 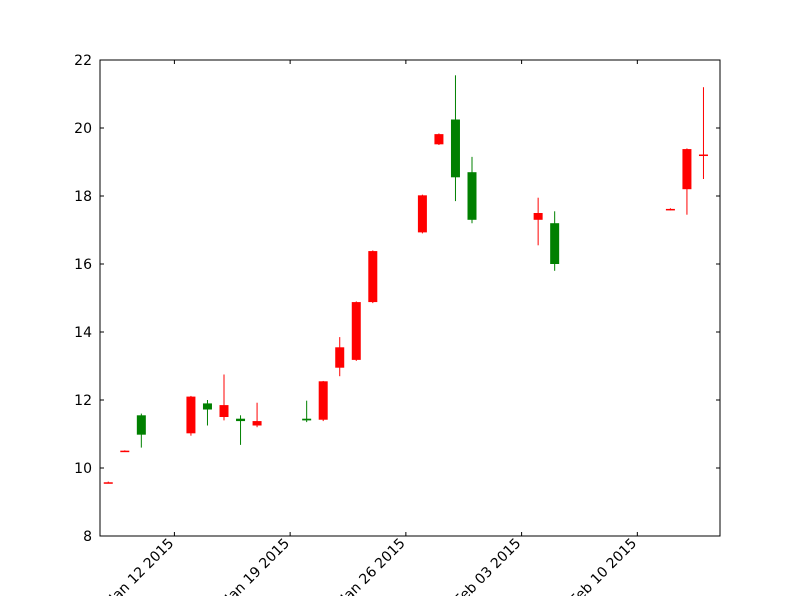 I want to click on x-tick-label-0: Jan 12 2015, so click(x=141, y=566).